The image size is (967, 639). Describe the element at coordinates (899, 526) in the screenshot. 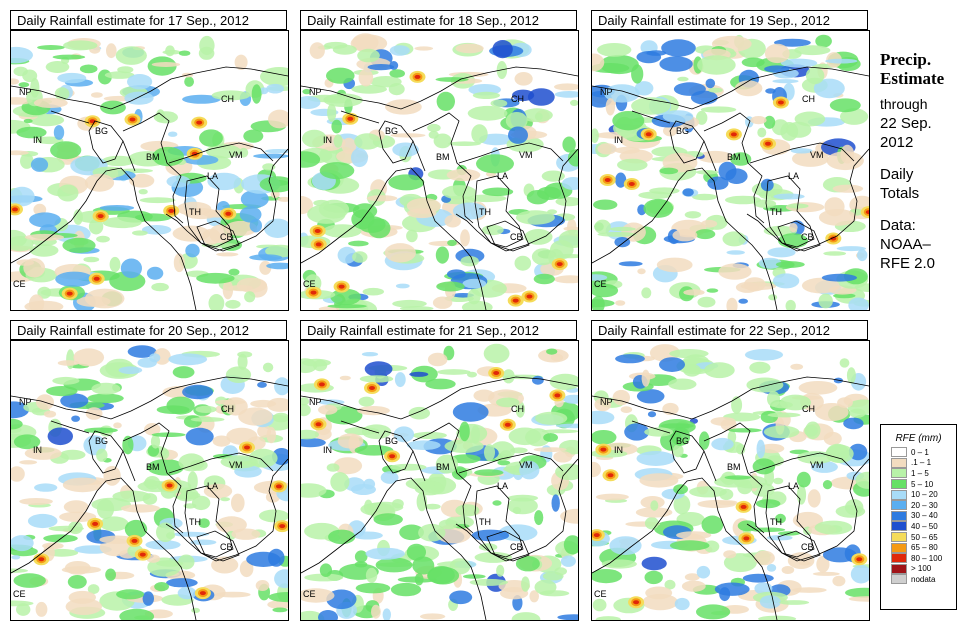

I see `legend-swatch` at that location.